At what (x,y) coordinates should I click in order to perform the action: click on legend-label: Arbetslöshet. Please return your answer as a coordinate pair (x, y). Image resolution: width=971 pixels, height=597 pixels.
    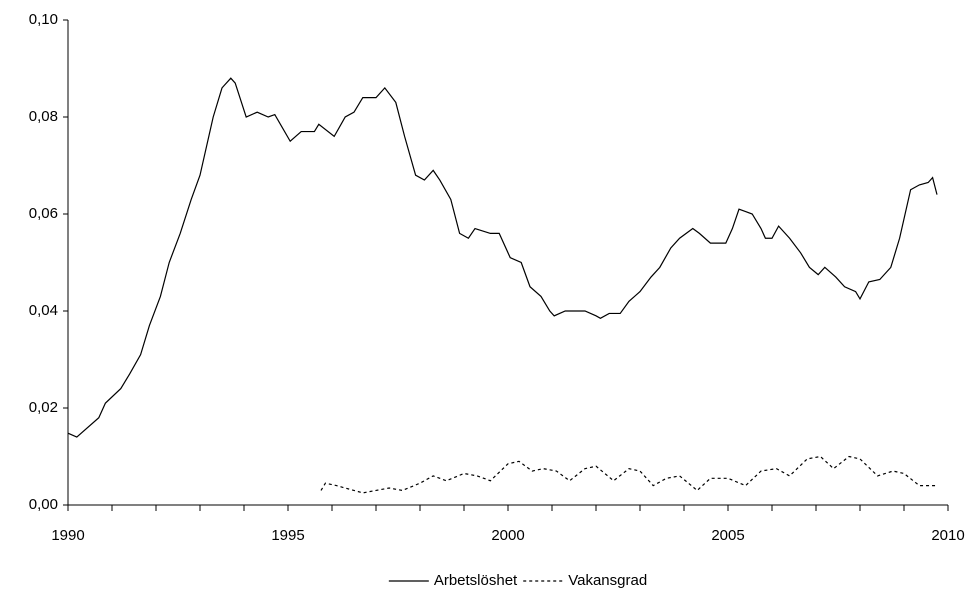
    Looking at the image, I should click on (476, 580).